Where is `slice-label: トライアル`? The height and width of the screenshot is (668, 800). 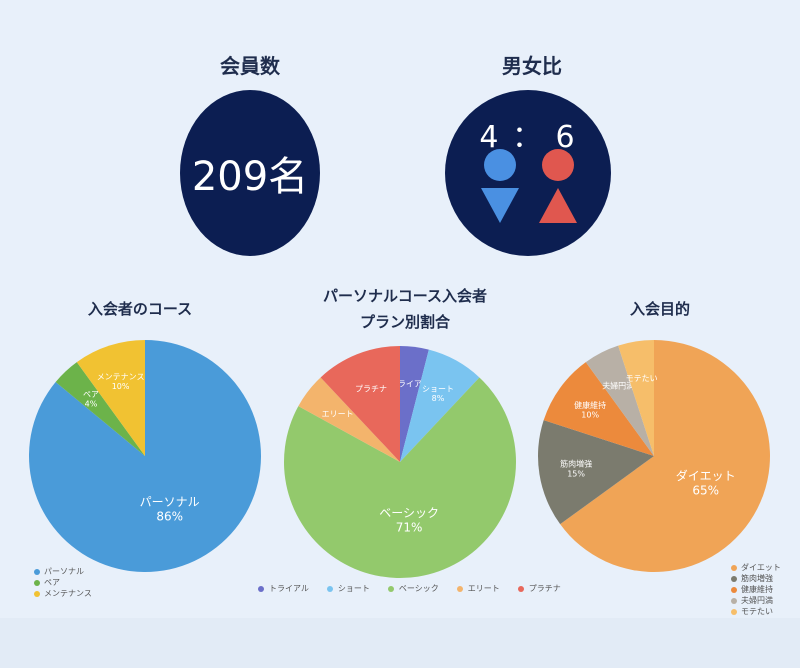 slice-label: トライアル is located at coordinates (410, 384).